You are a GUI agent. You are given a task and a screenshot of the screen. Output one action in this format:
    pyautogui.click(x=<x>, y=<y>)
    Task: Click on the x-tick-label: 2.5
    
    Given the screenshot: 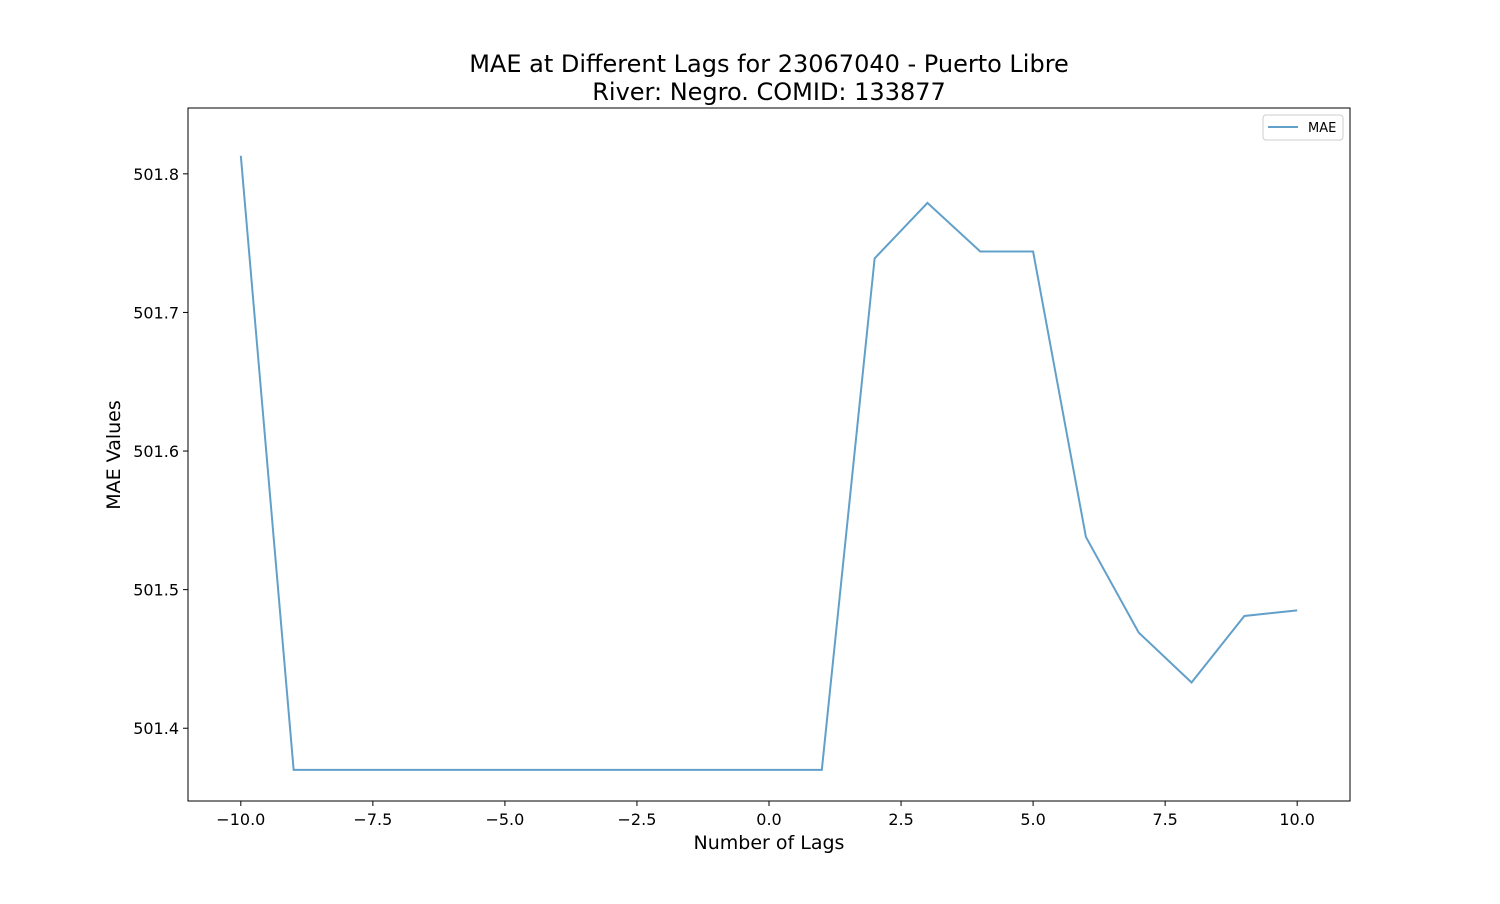 What is the action you would take?
    pyautogui.click(x=900, y=819)
    